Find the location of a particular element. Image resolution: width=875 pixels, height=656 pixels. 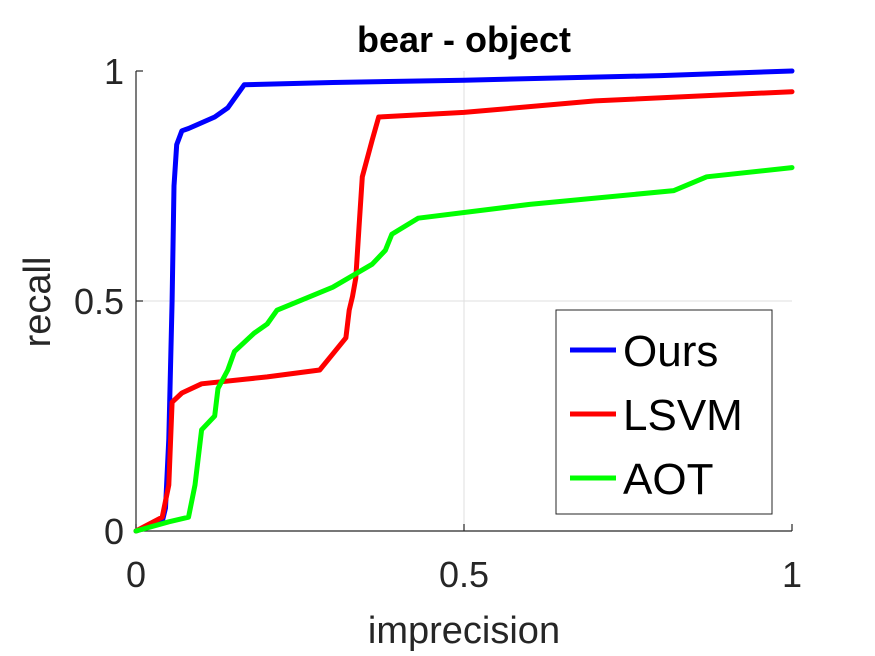

x-tick-label: 0.5 is located at coordinates (464, 574).